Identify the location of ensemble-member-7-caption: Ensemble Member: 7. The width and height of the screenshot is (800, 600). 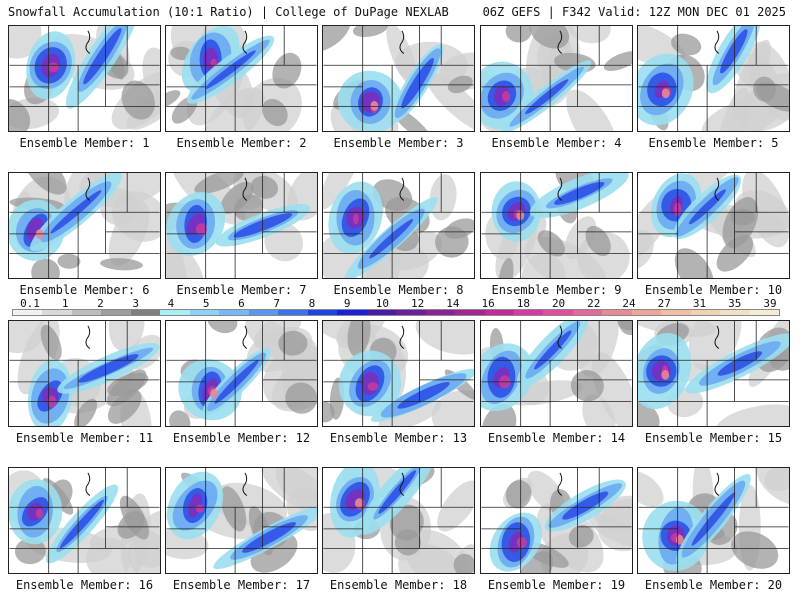
(241, 290).